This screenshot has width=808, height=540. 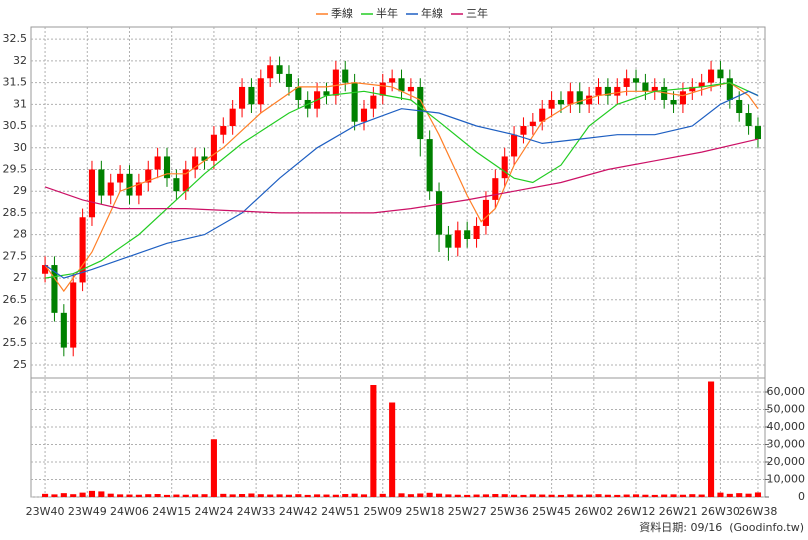 I want to click on x-tick-label: 24W42, so click(x=298, y=511).